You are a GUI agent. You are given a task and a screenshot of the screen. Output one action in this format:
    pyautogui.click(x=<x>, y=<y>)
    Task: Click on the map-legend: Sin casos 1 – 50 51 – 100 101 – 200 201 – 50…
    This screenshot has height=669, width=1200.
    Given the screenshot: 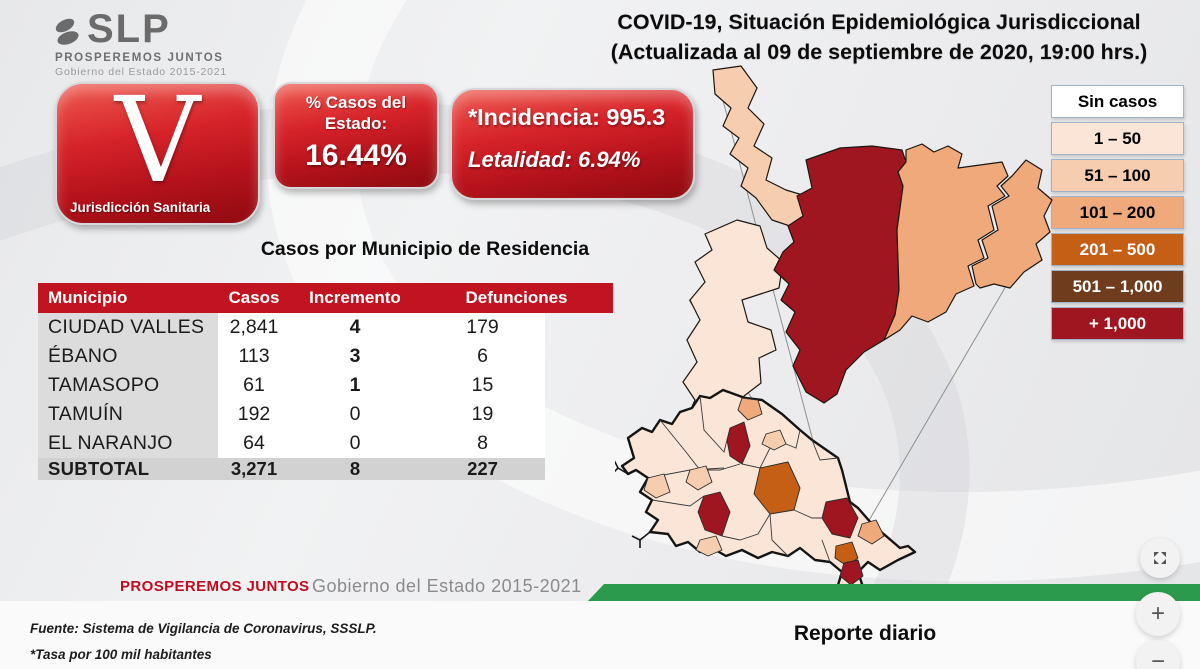 What is the action you would take?
    pyautogui.click(x=1117, y=214)
    